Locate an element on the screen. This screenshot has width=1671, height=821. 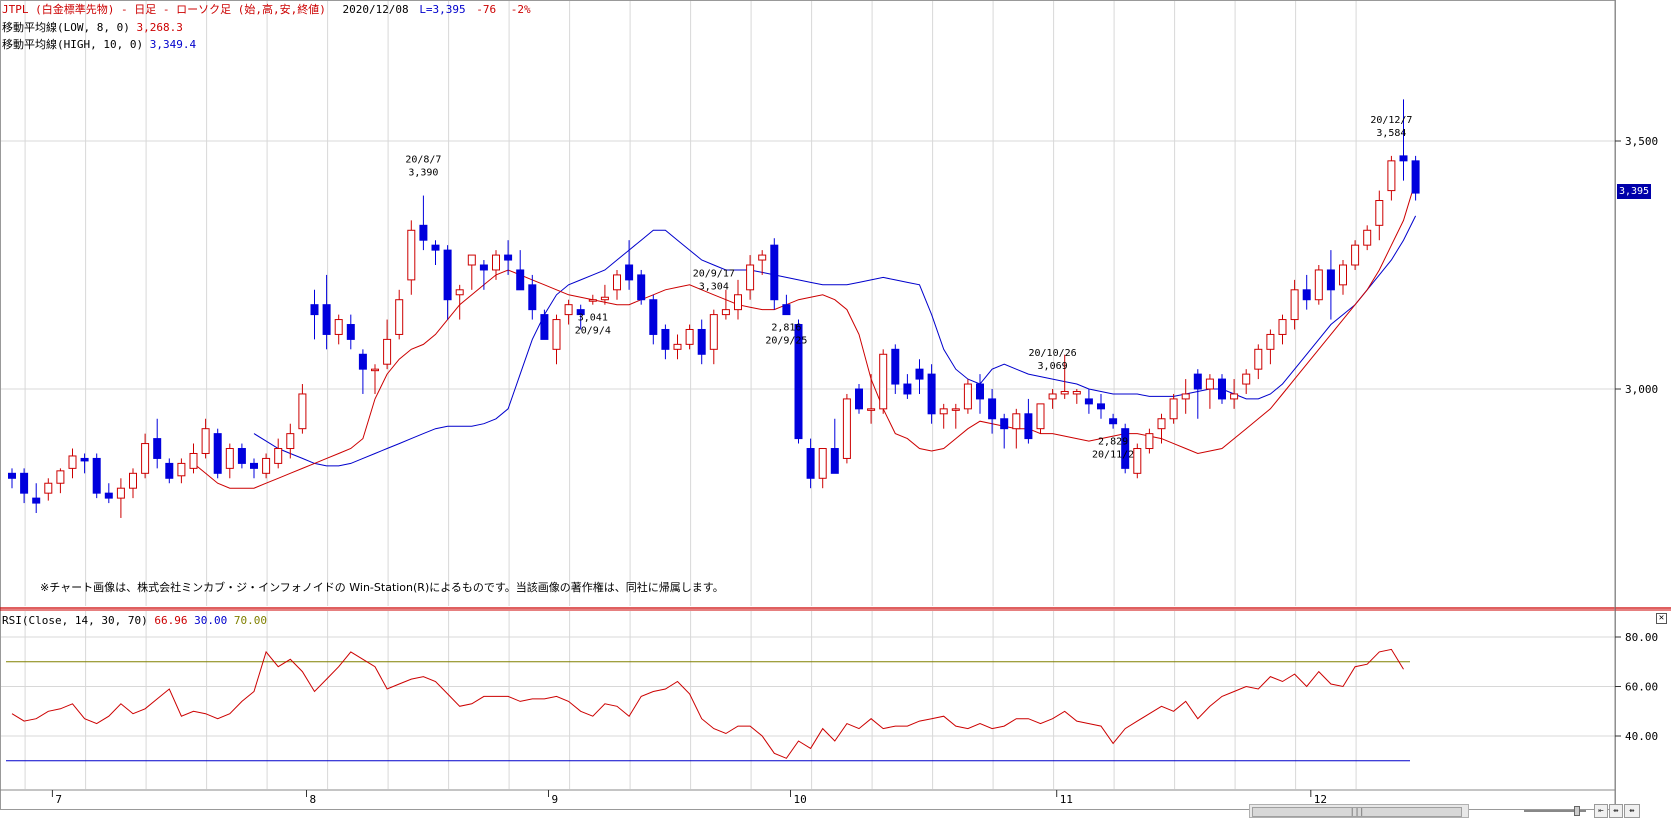
ma-high-value: 3,349.4 is located at coordinates (173, 44).